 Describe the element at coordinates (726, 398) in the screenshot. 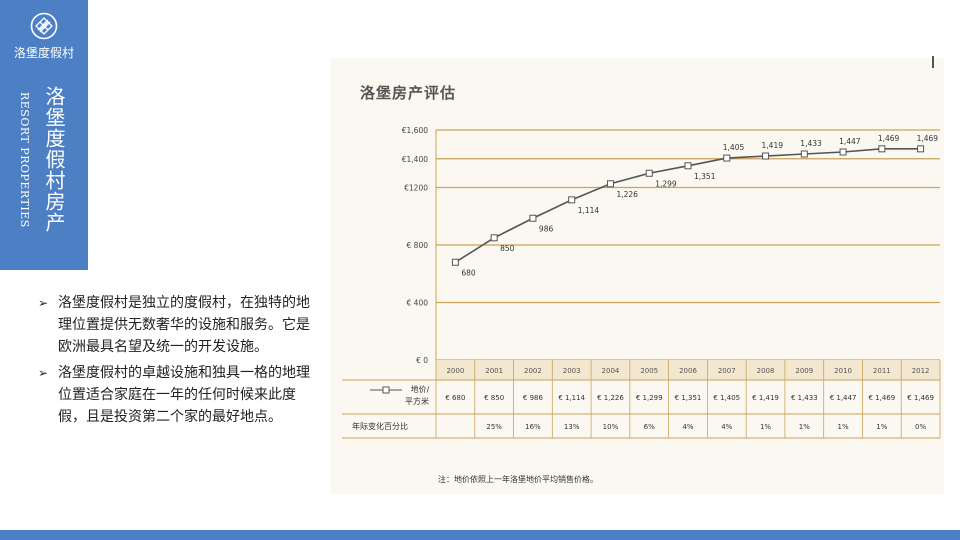

I see `price-cell: € 1,405` at that location.